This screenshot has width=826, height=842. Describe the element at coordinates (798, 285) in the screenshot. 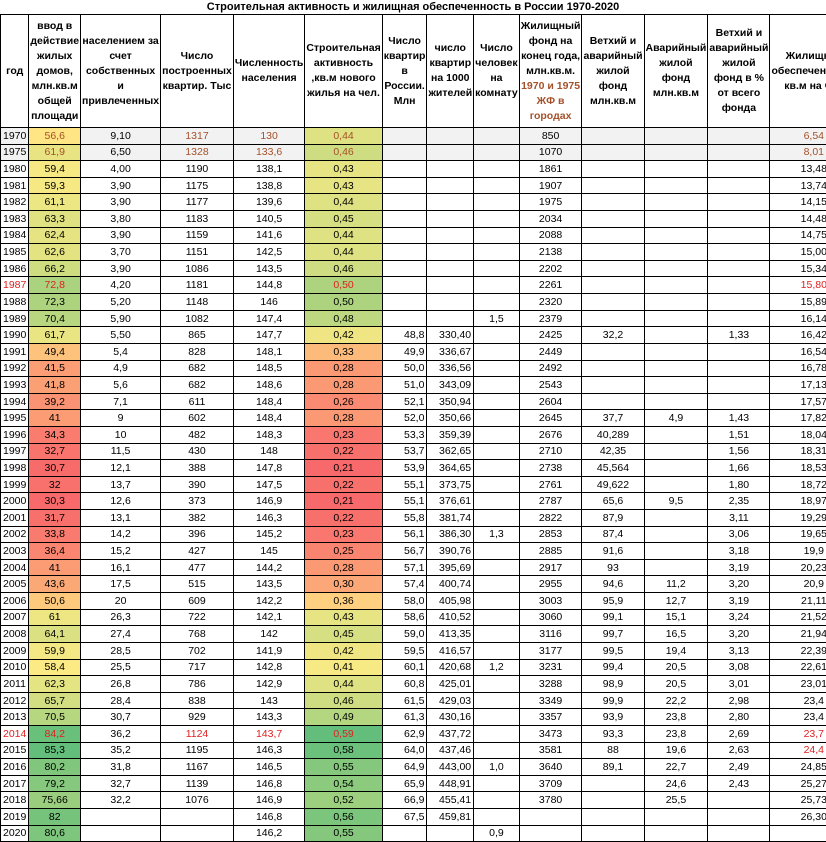

I see `cell-per-capita: 15,80` at that location.